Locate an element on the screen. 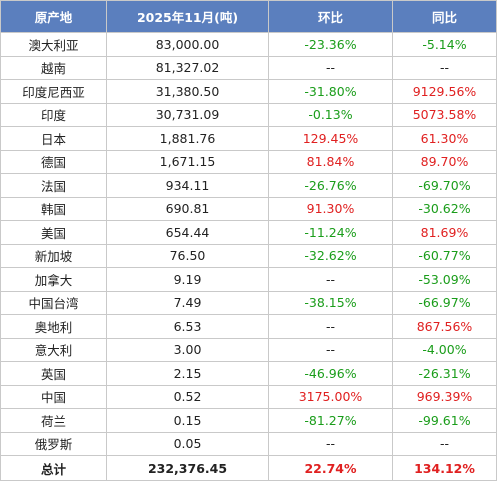 Image resolution: width=497 pixels, height=490 pixels. table-row: 德国 1,671.15 81.84% 89.70% is located at coordinates (248, 161).